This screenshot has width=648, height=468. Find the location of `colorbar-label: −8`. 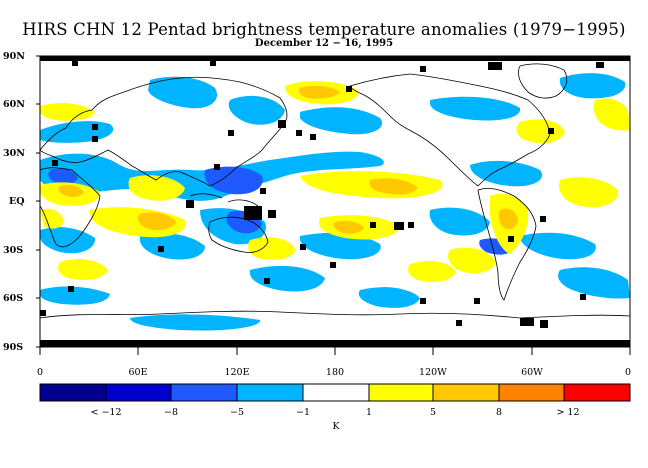

colorbar-label: −8 is located at coordinates (170, 412).